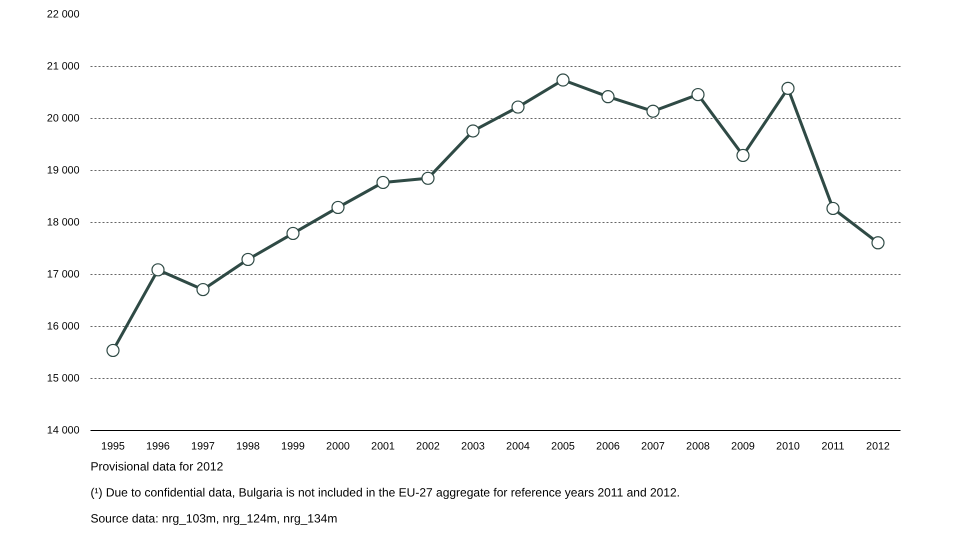 This screenshot has height=542, width=958. I want to click on x-tick-label: 2001, so click(383, 446).